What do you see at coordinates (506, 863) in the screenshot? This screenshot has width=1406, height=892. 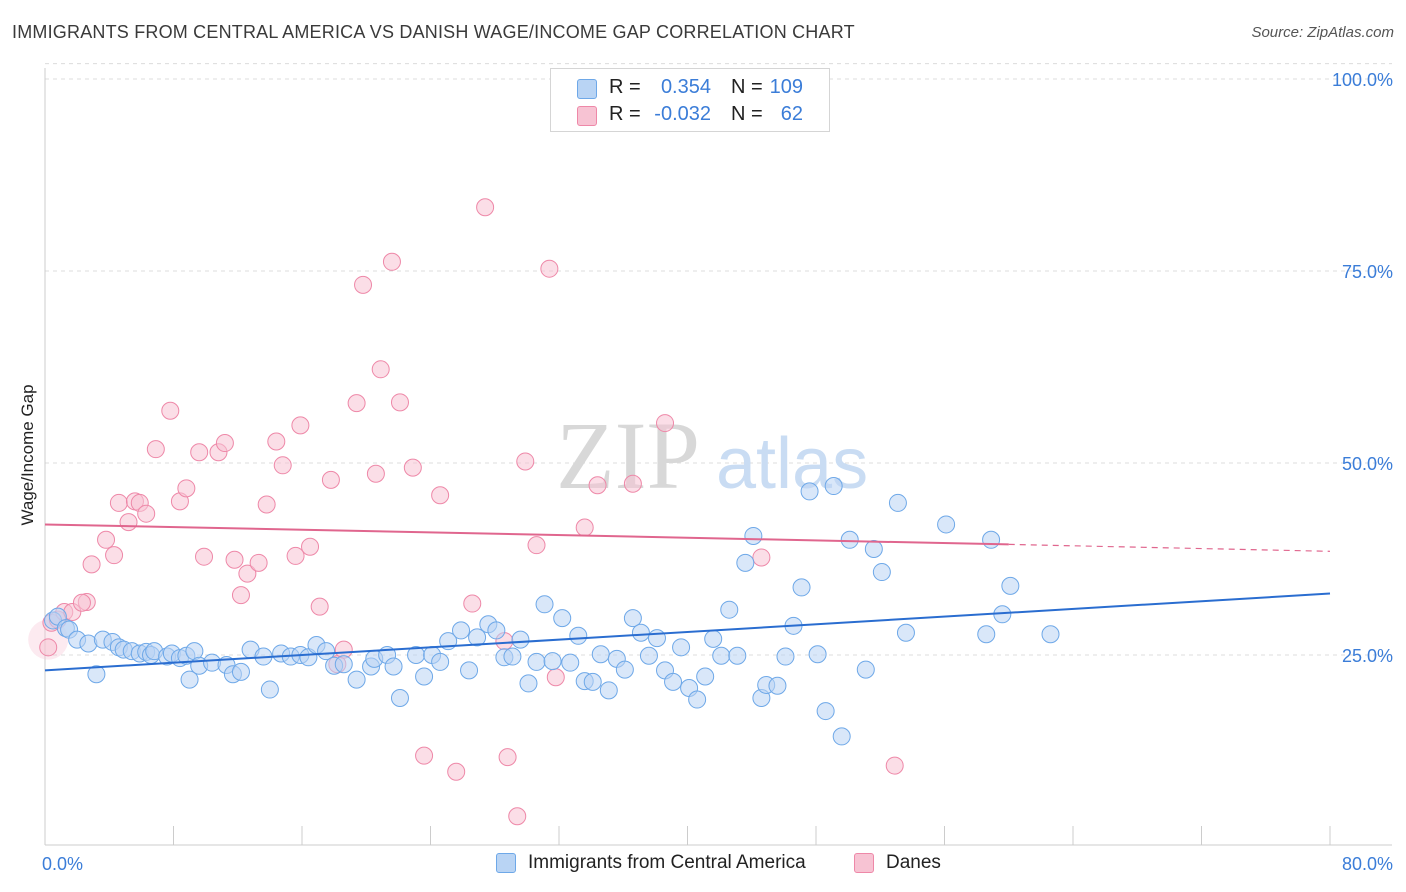 I see `bottom-legend-swatch-blue` at bounding box center [506, 863].